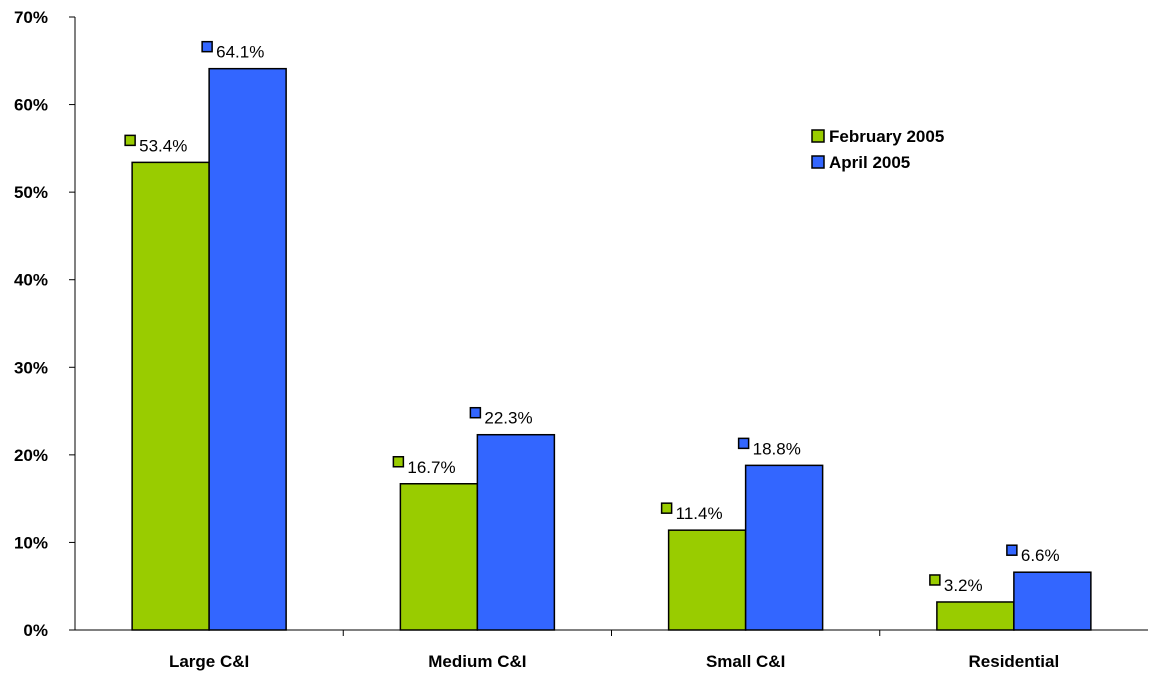 This screenshot has height=677, width=1150. I want to click on y-tick-label: 10%, so click(31, 542).